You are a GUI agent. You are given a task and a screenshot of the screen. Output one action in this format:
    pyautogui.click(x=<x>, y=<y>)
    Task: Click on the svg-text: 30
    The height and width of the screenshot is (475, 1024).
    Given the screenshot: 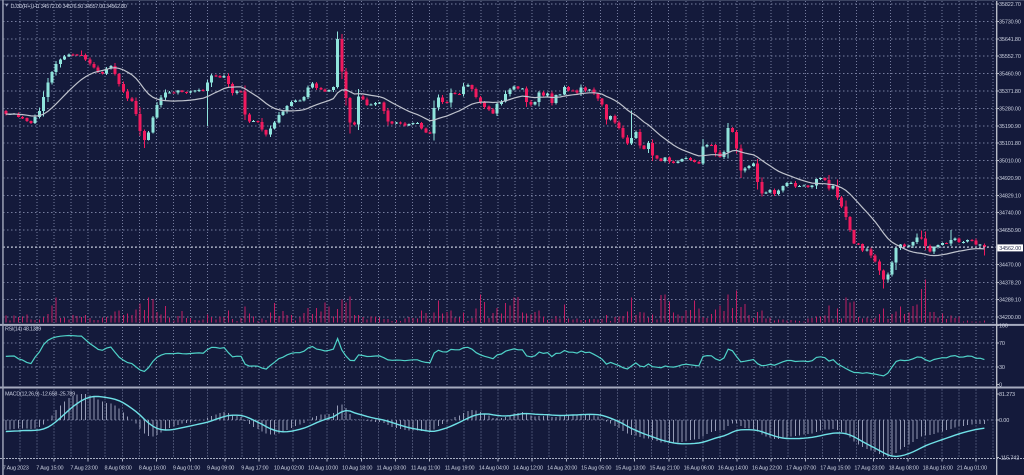 What is the action you would take?
    pyautogui.click(x=1002, y=368)
    